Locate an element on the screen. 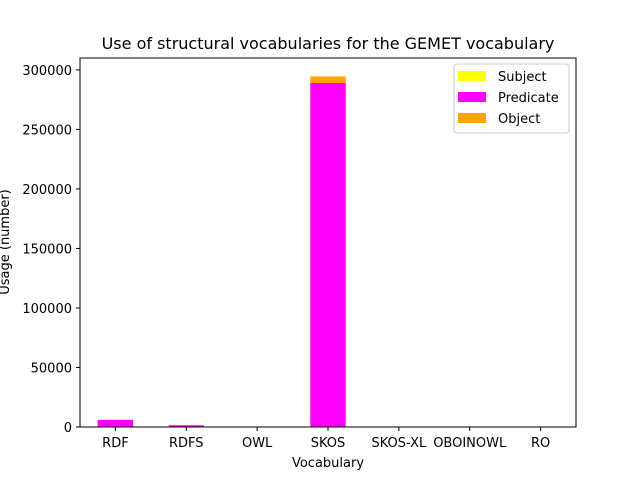 The height and width of the screenshot is (480, 640). y-tick-label: 300000 is located at coordinates (47, 71).